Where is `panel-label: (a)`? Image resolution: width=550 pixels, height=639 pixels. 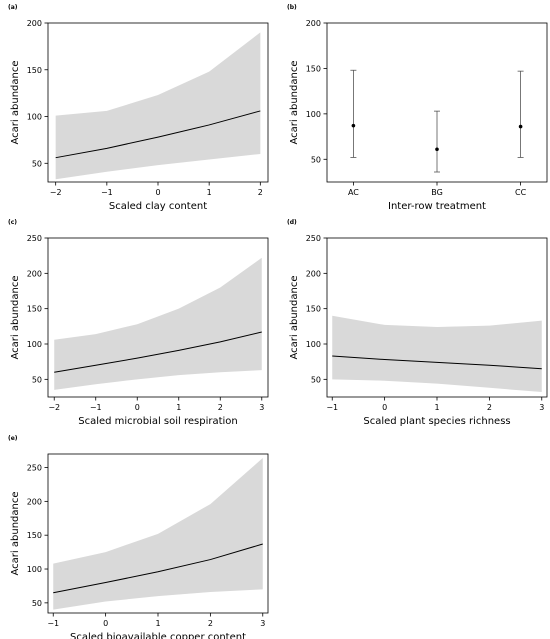
panel-label: (a) is located at coordinates (13, 7).